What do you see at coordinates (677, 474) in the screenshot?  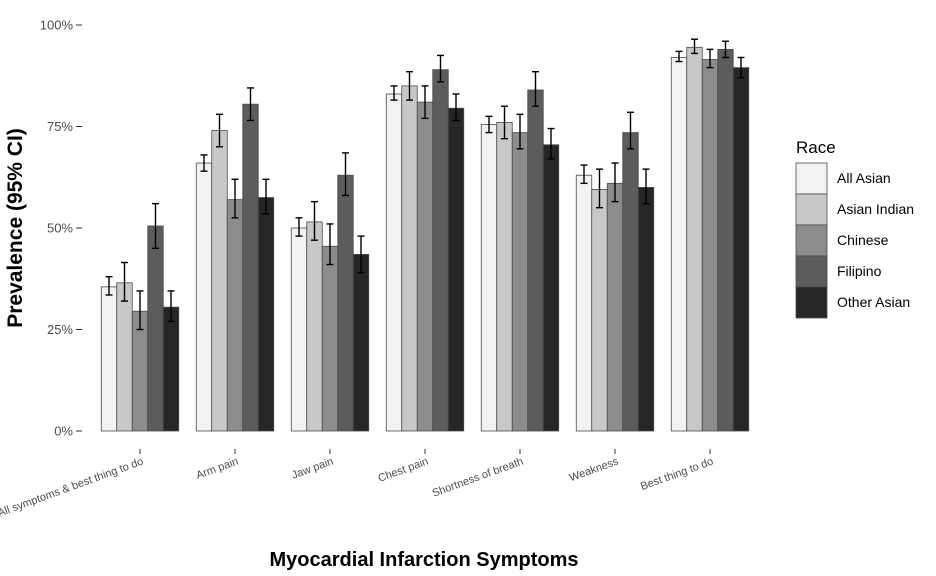 I see `x-tick-label: Best thing to do` at bounding box center [677, 474].